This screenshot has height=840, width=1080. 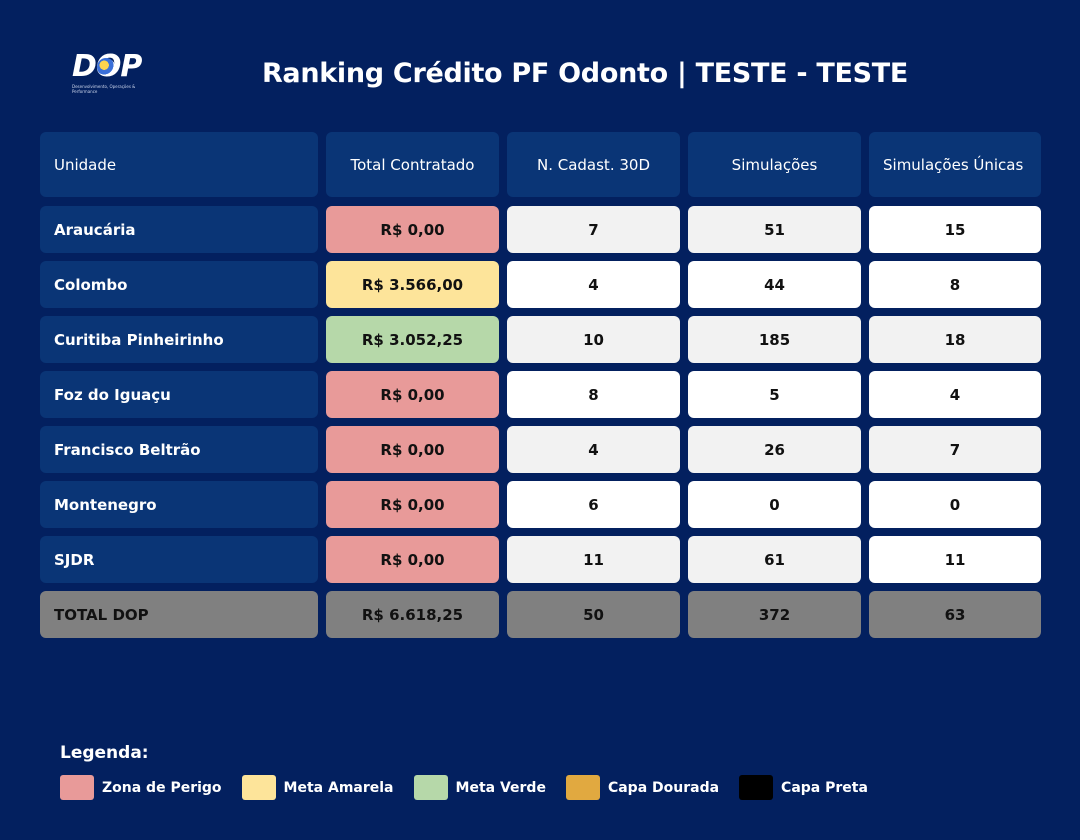 What do you see at coordinates (774, 164) in the screenshot?
I see `header-simulacoes: Simulações` at bounding box center [774, 164].